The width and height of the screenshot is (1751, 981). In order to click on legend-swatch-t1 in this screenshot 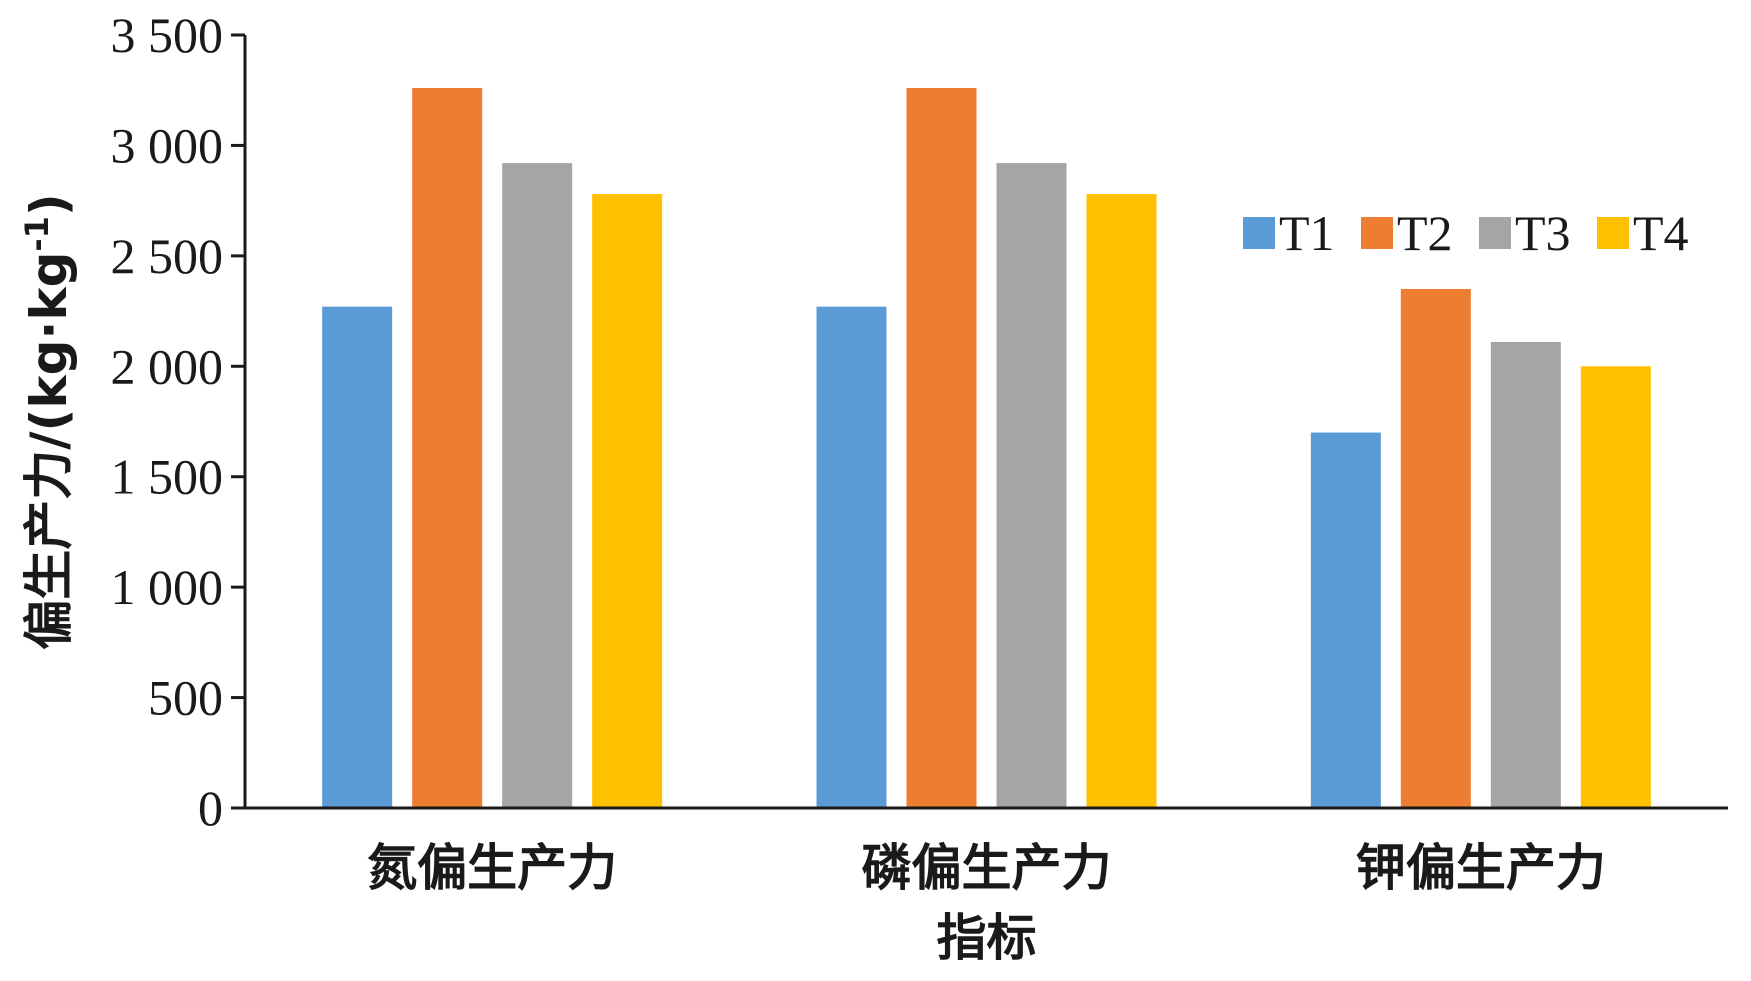, I will do `click(1259, 233)`.